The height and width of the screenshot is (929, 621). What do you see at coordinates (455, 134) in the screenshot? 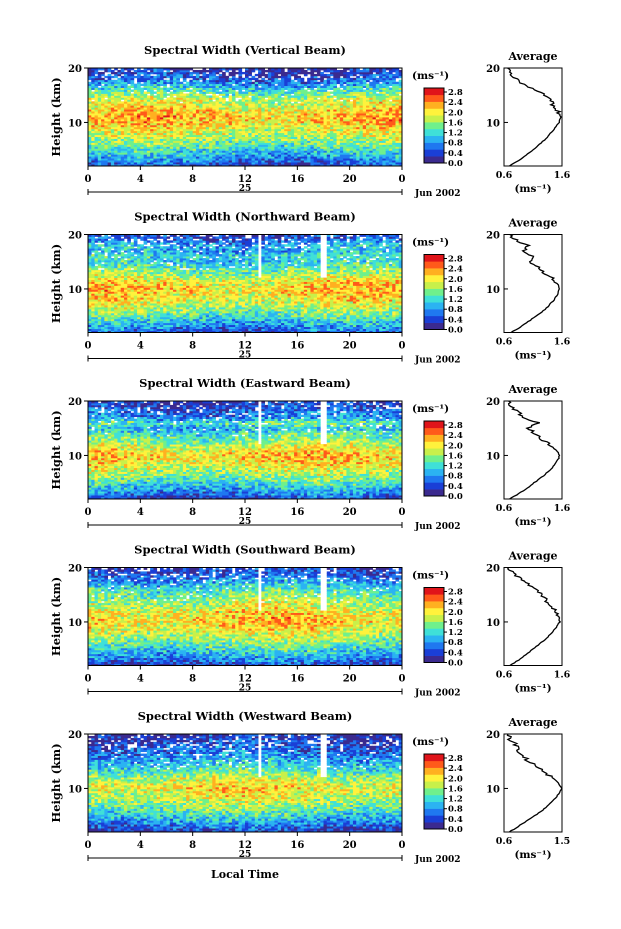
I see `colorbar-tick-label: 1.2` at bounding box center [455, 134].